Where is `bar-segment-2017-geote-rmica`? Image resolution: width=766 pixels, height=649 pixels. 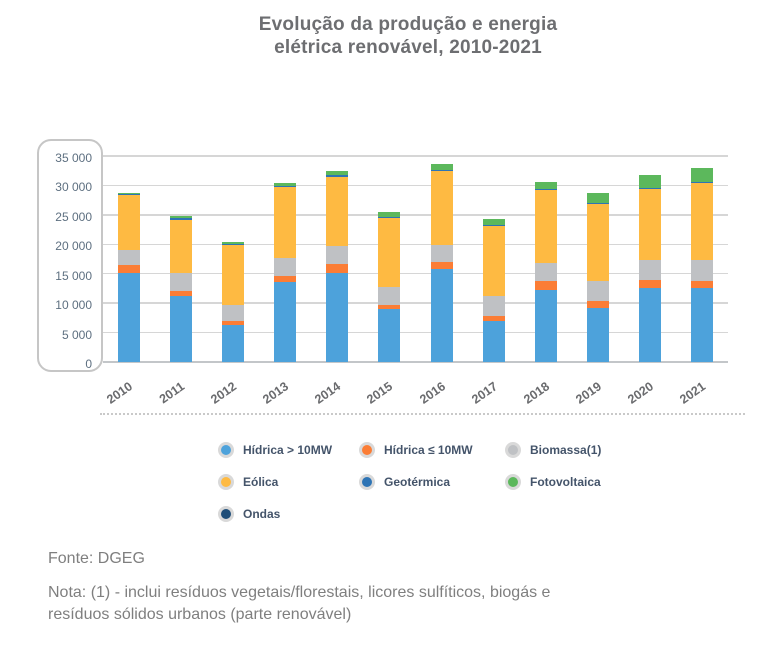
bar-segment-2017-geote-rmica is located at coordinates (493, 225).